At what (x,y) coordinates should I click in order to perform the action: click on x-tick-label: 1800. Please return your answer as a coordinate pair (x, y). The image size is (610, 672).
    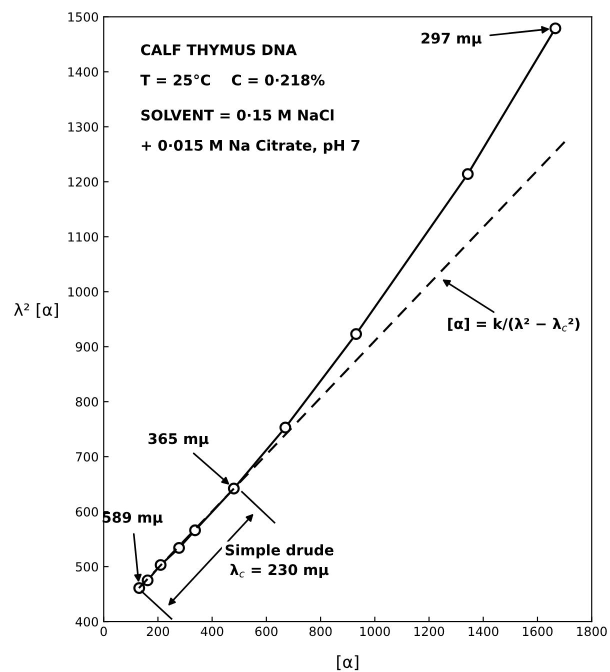
    Looking at the image, I should click on (592, 631).